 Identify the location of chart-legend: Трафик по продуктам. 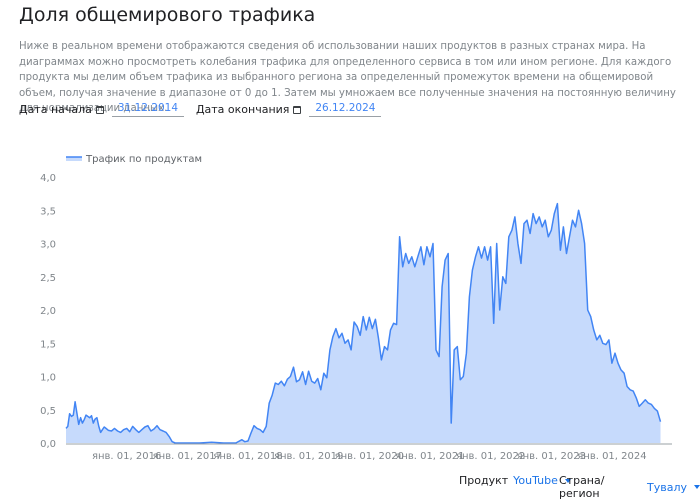
(134, 159).